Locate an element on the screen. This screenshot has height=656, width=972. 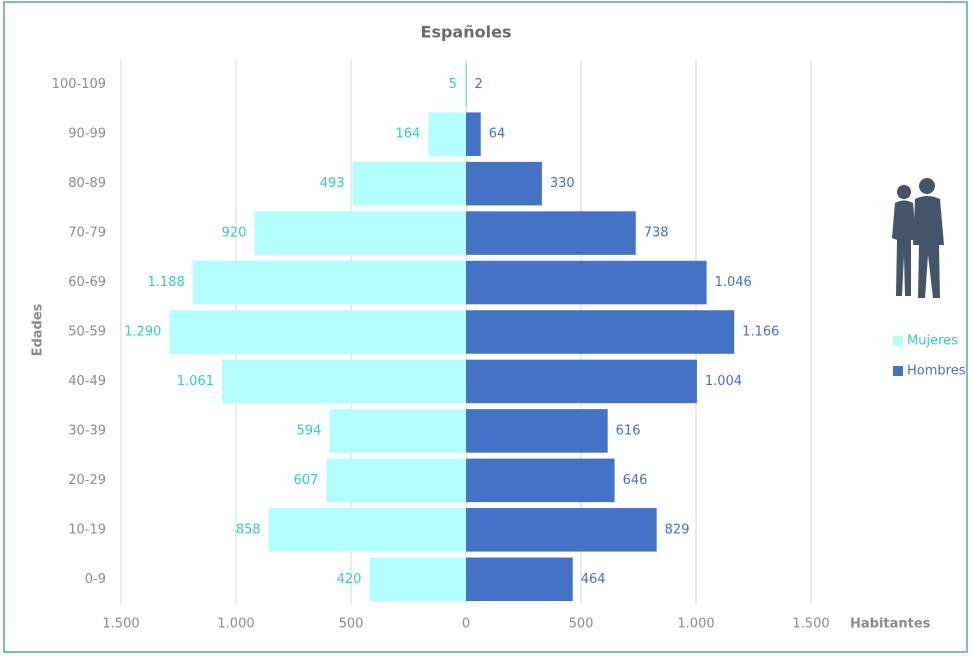
data-label: 330 is located at coordinates (562, 183).